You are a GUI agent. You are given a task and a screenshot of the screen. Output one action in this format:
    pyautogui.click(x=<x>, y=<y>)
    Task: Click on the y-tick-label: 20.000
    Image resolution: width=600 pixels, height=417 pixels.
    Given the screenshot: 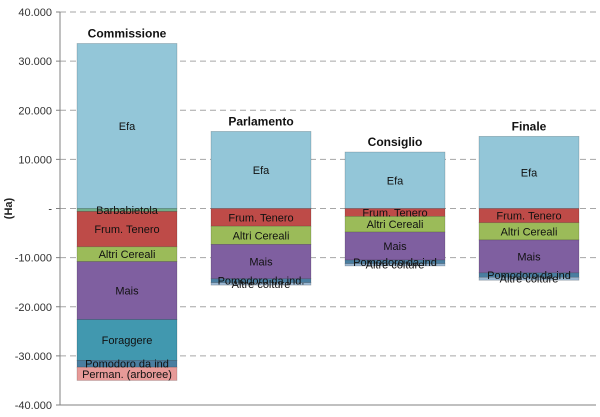 What is the action you would take?
    pyautogui.click(x=35, y=111)
    